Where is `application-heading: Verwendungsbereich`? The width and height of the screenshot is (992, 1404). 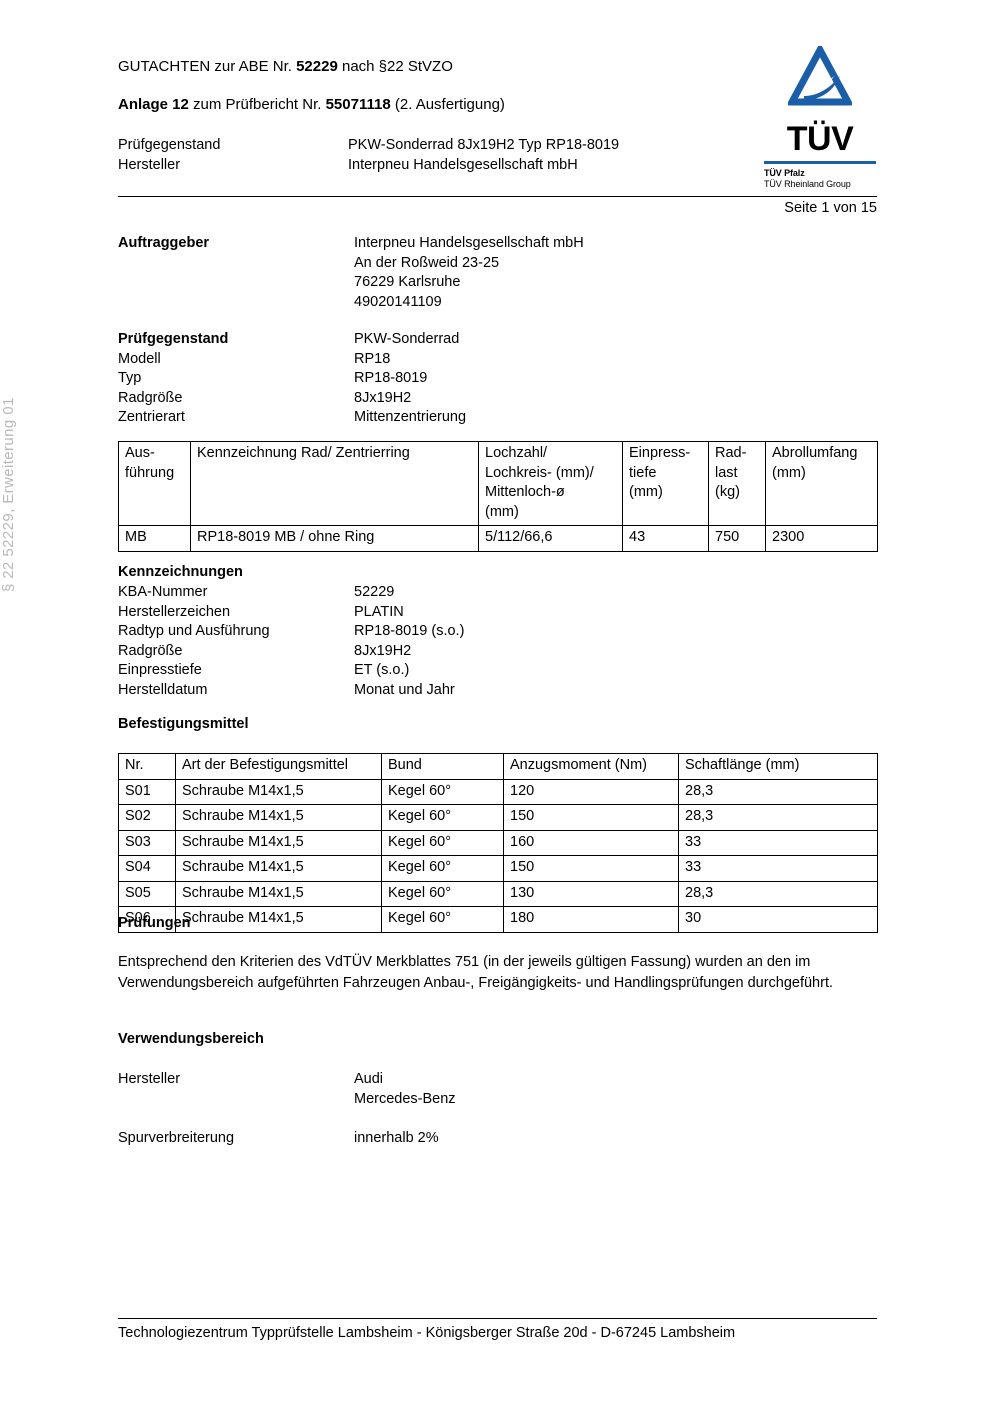
application-heading: Verwendungsbereich is located at coordinates (191, 1039).